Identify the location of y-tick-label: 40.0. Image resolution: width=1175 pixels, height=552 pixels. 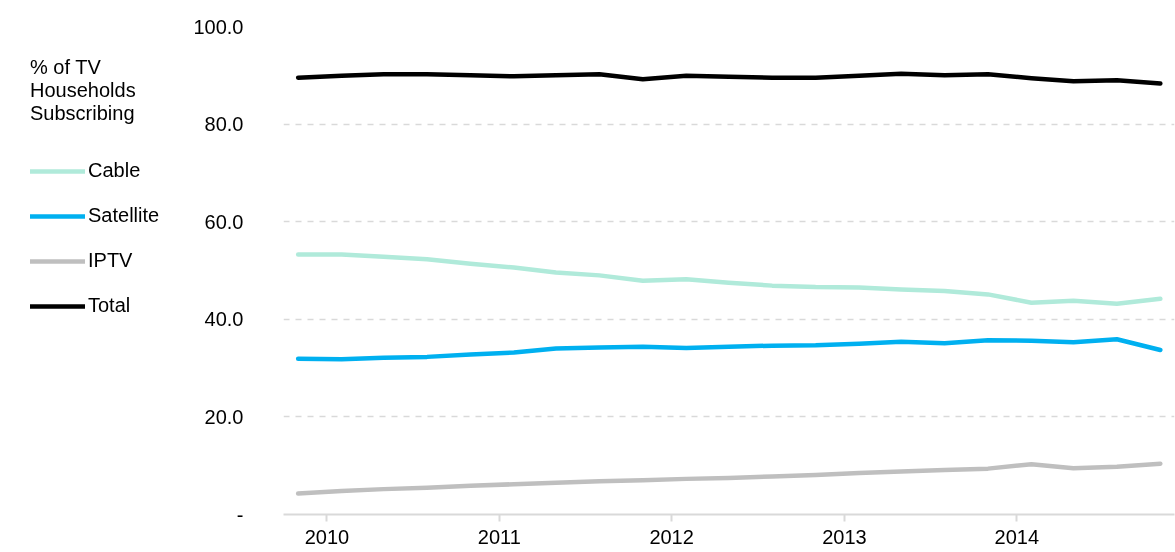
(224, 319).